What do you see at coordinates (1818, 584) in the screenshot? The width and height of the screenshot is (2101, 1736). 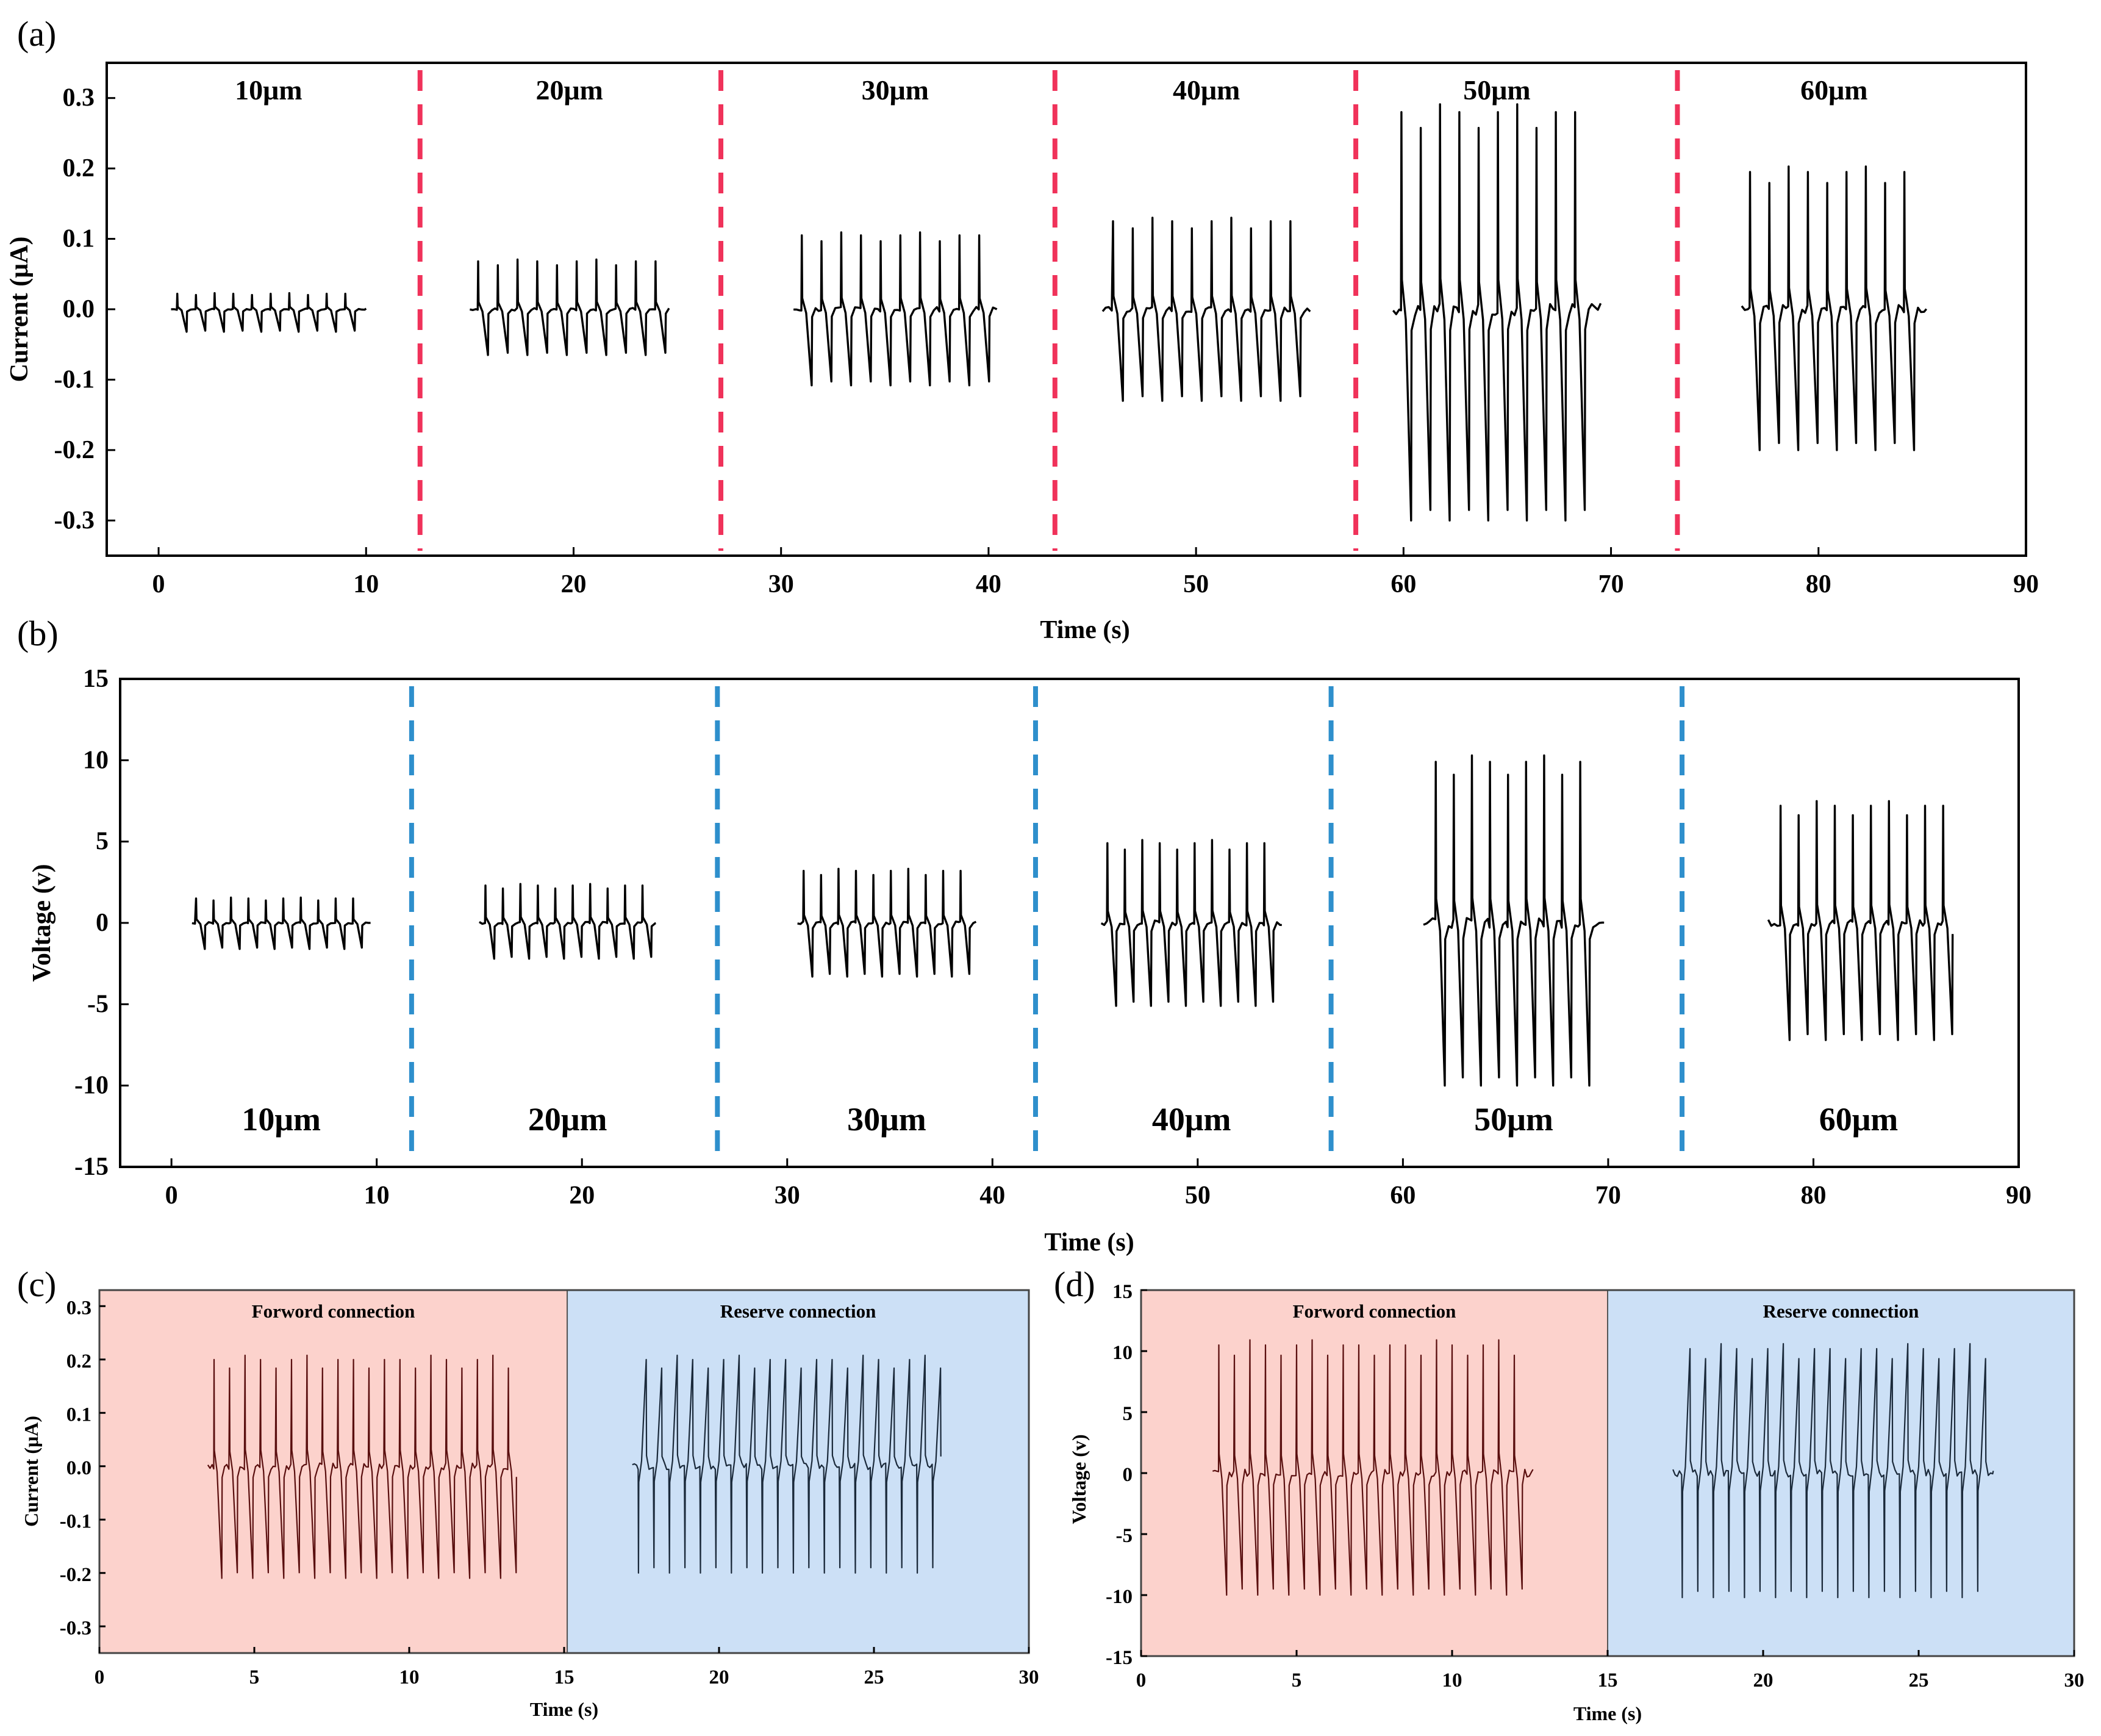 I see `panel-a-x-tick-label: 80` at bounding box center [1818, 584].